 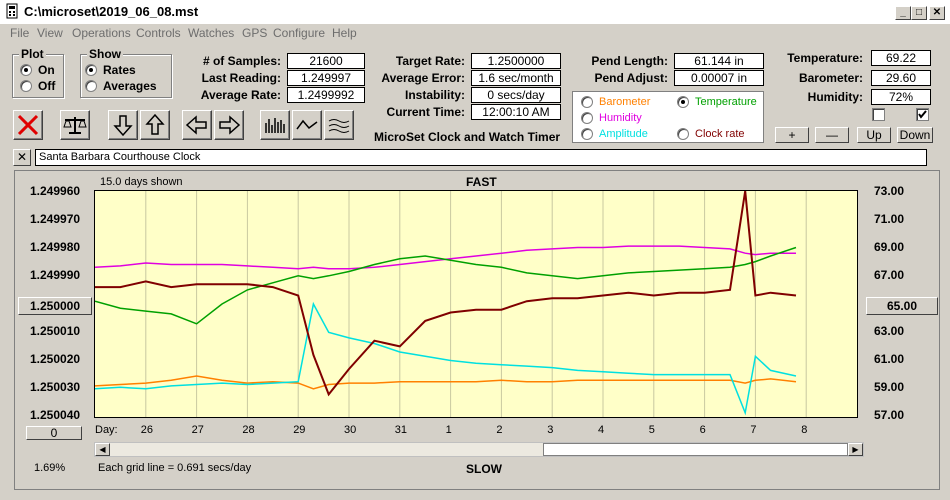 I want to click on scroll-left-button: ◀, so click(x=102, y=449).